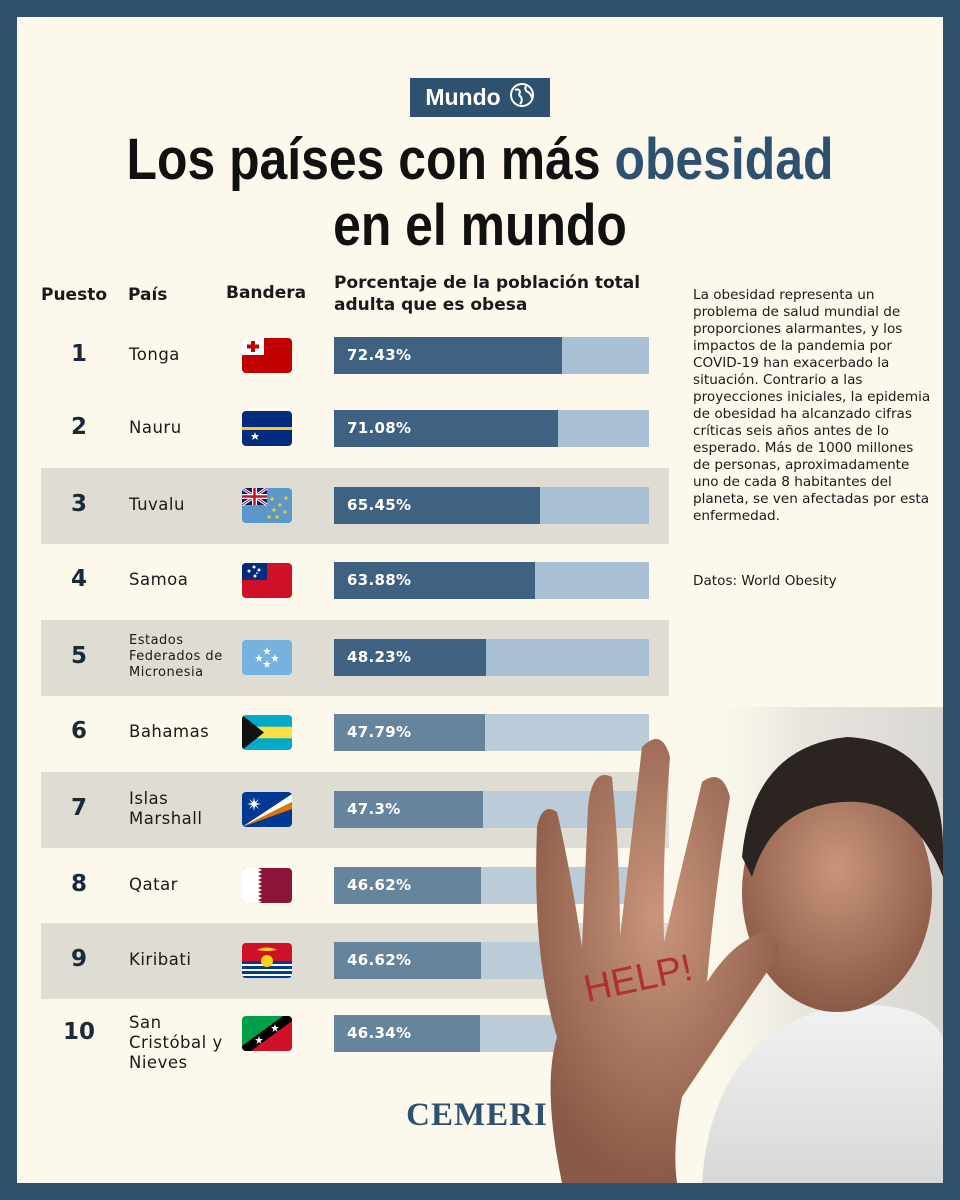  I want to click on page-title: Los países con más obesidad en el mundo, so click(480, 192).